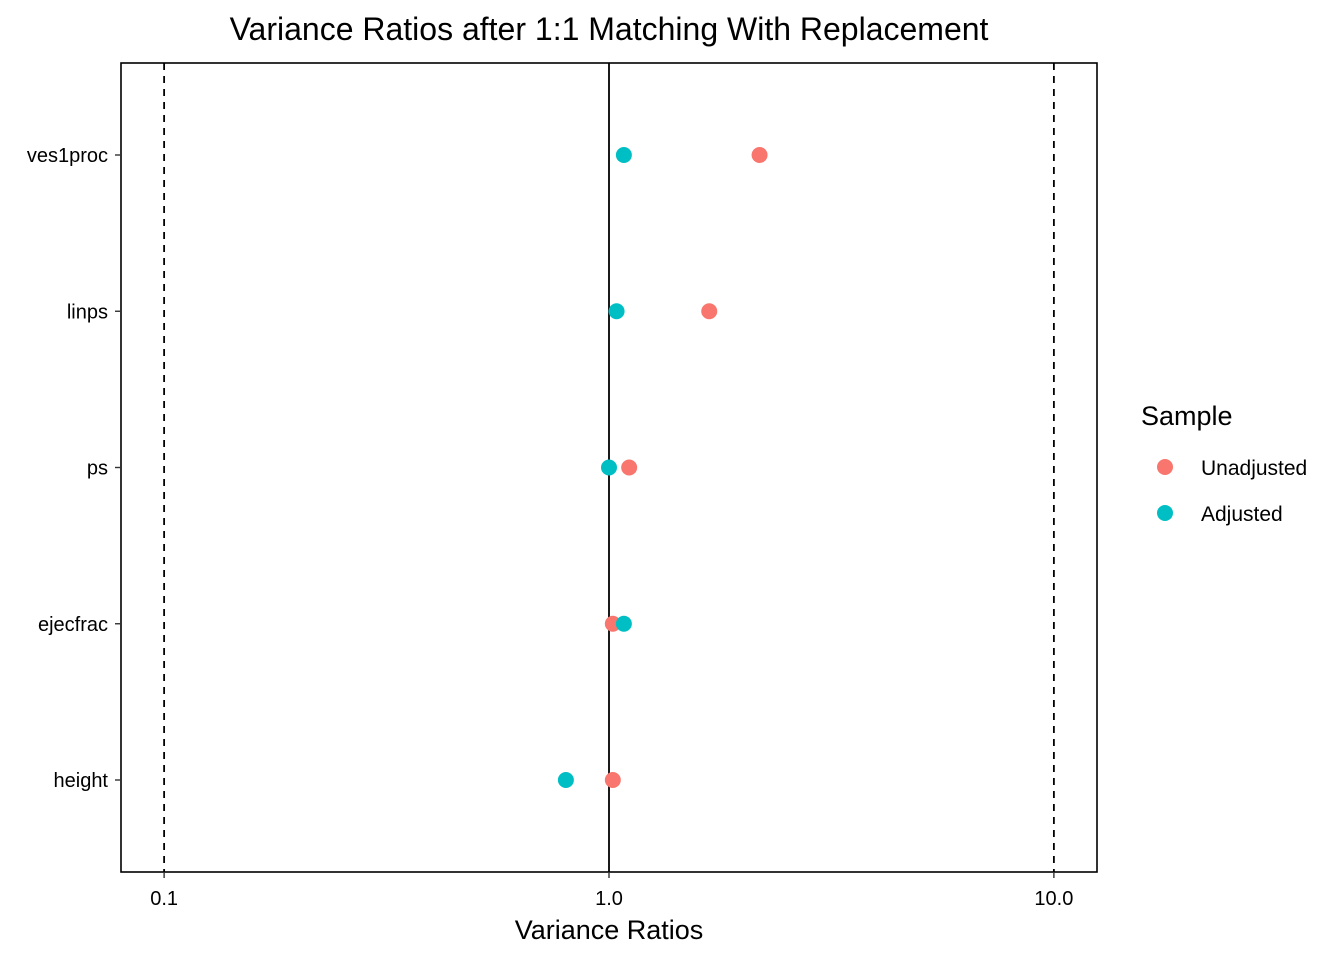  Describe the element at coordinates (609, 899) in the screenshot. I see `x-tick-label: 1.0` at that location.